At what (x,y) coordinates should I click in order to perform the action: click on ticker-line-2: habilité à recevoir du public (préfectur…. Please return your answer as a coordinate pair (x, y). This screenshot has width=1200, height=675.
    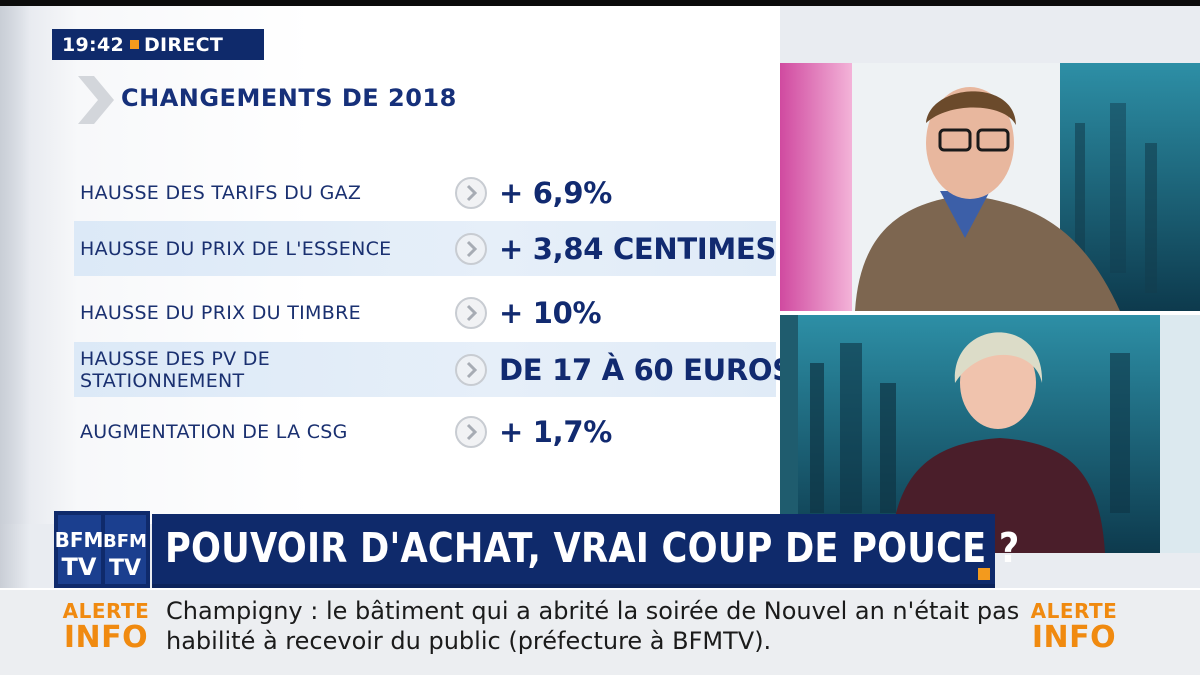
    Looking at the image, I should click on (469, 641).